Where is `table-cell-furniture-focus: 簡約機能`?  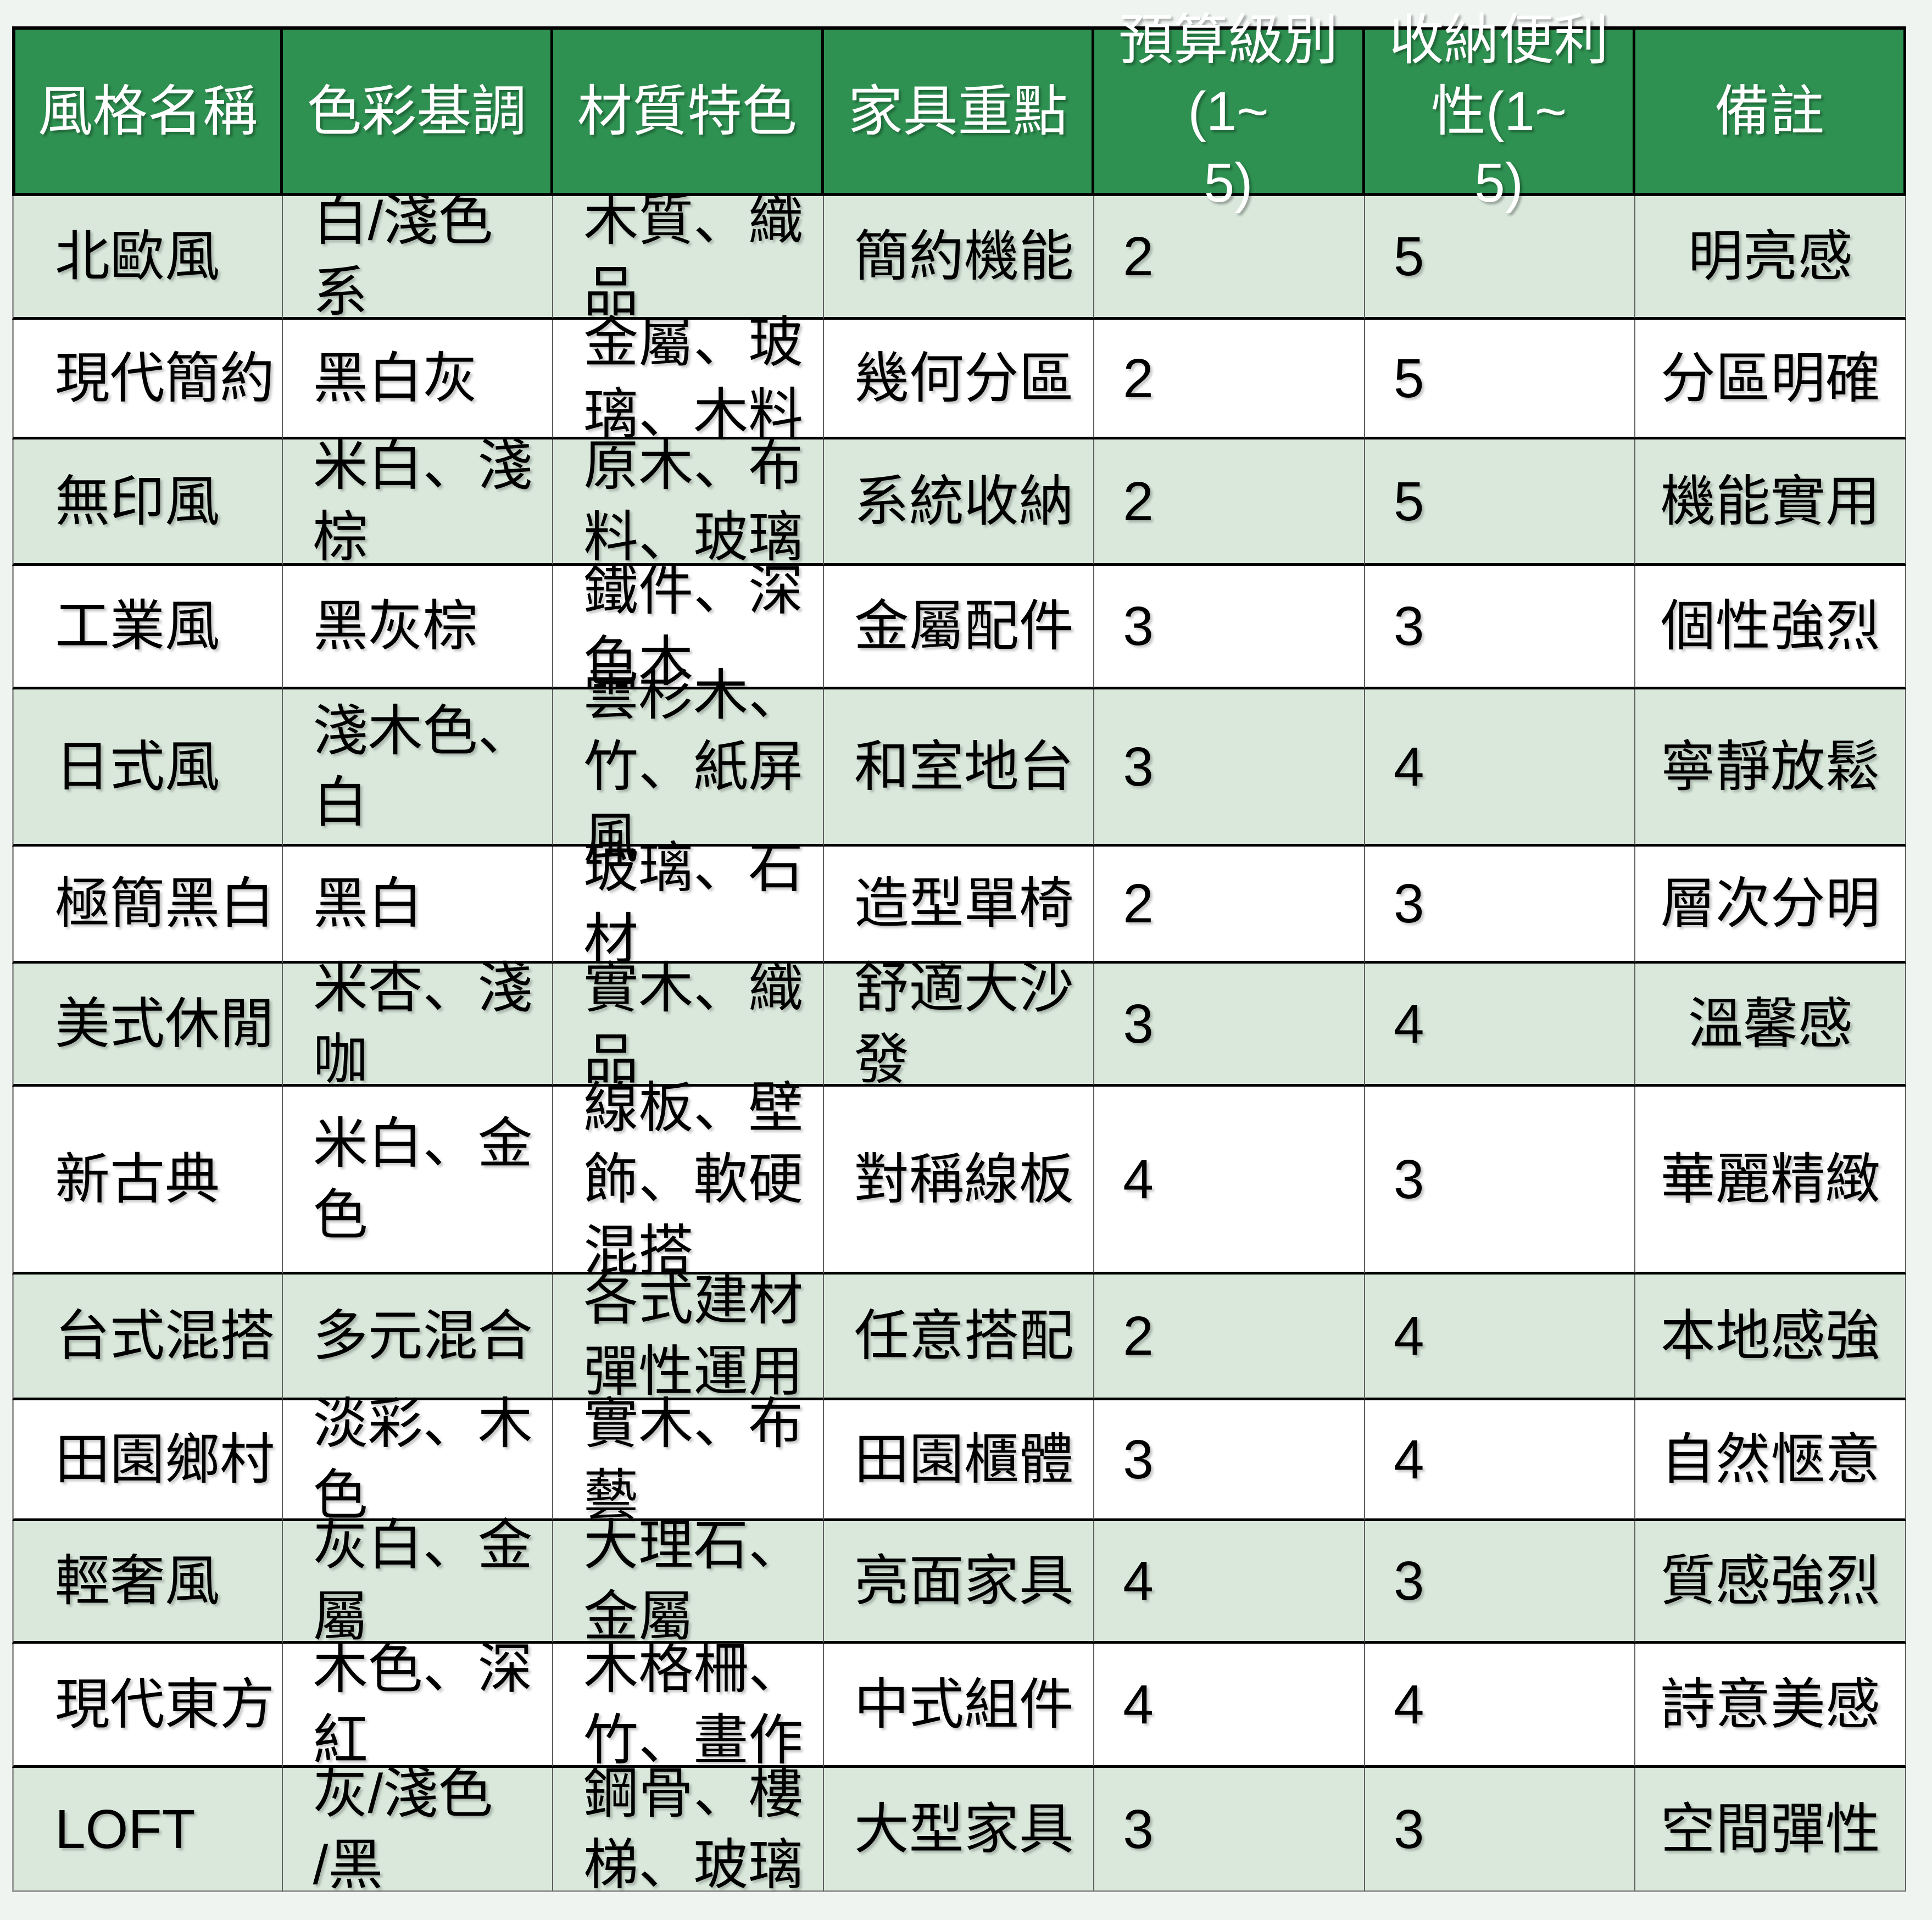 table-cell-furniture-focus: 簡約機能 is located at coordinates (959, 258).